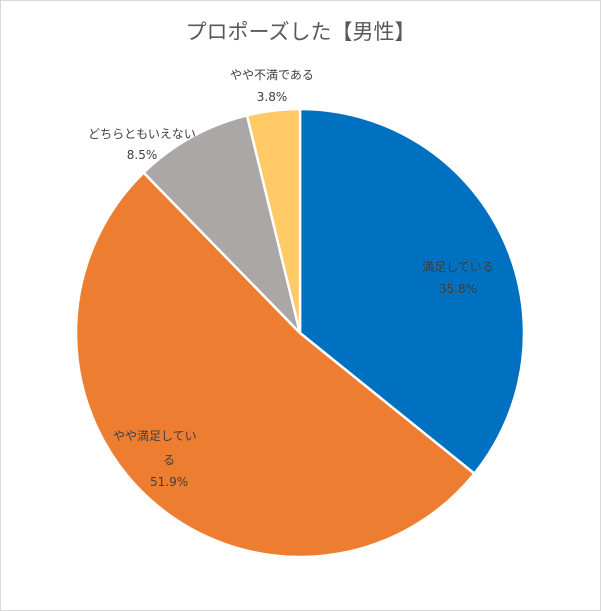 The height and width of the screenshot is (611, 601). I want to click on slice-label-somewhat-satisfied-name-line1: やや満足してい, so click(155, 436).